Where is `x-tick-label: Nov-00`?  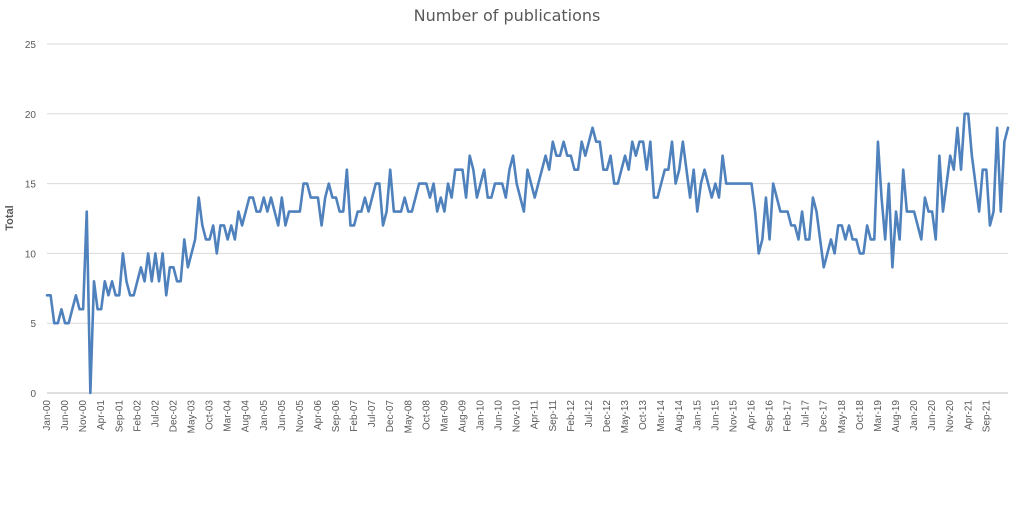
x-tick-label: Nov-00 is located at coordinates (83, 416).